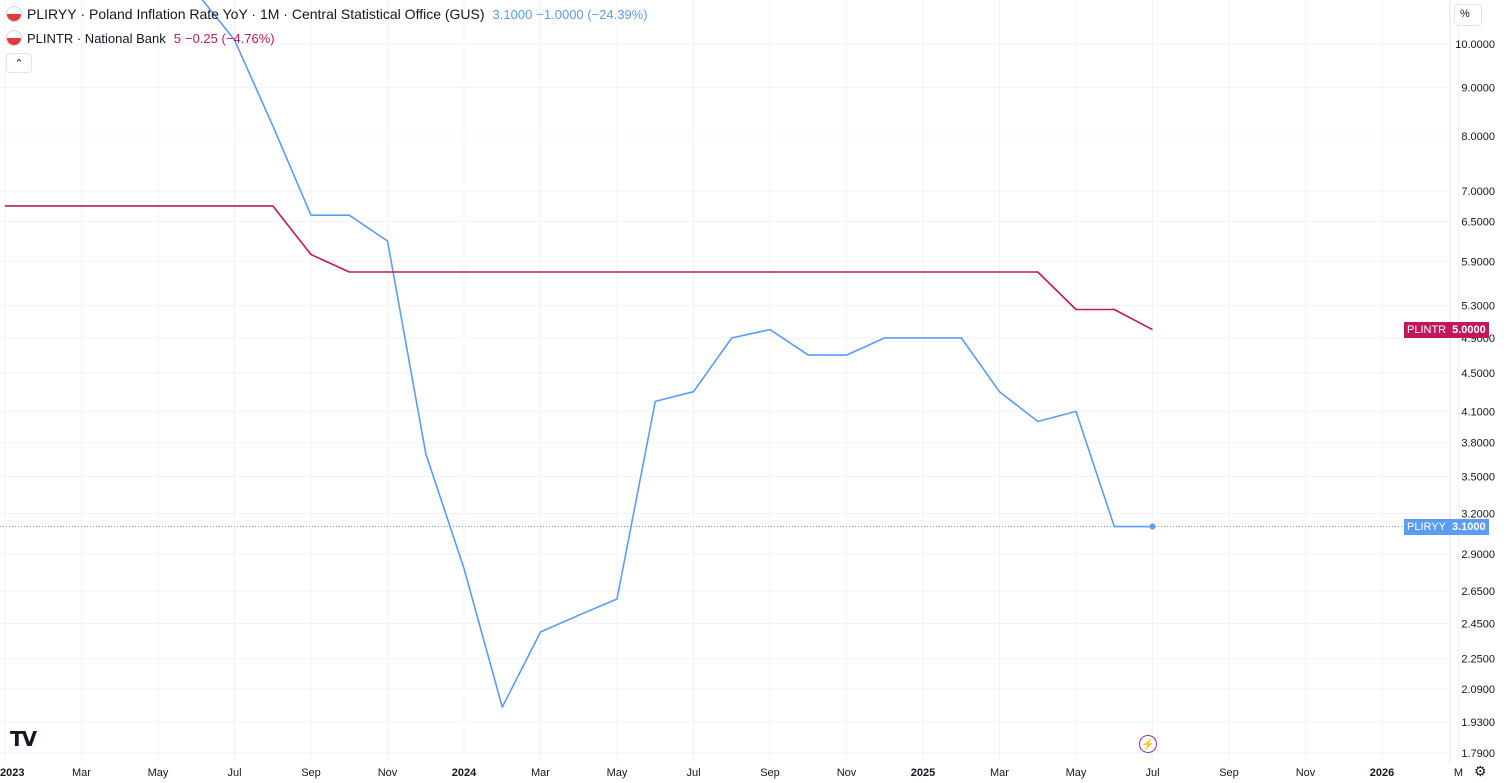 This screenshot has width=1508, height=783. I want to click on chevron-up-icon: ⌃, so click(19, 63).